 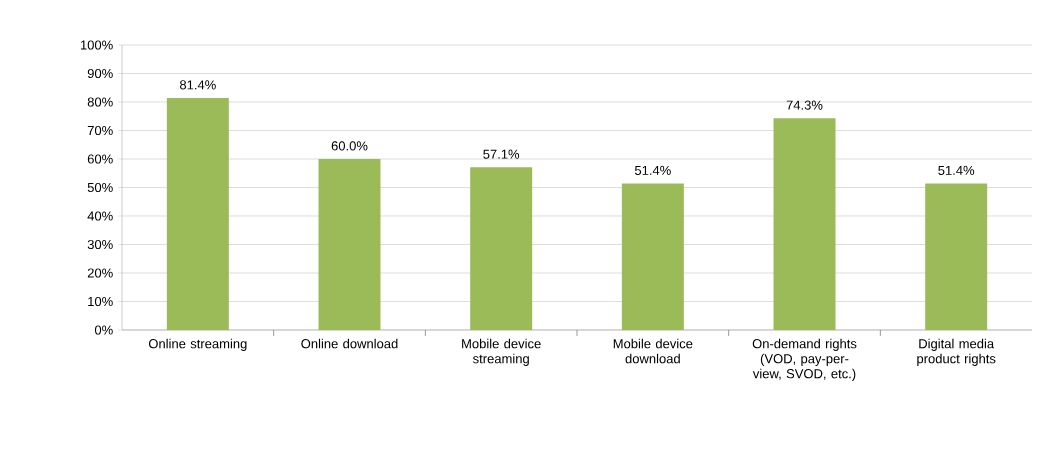 What do you see at coordinates (100, 273) in the screenshot?
I see `y-tick-label: 20%` at bounding box center [100, 273].